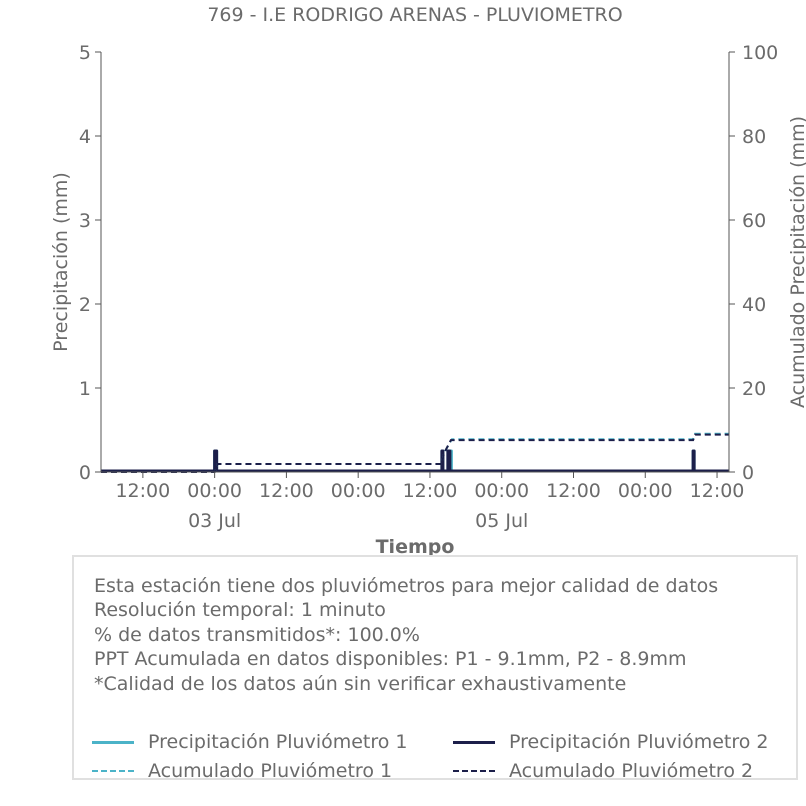  I want to click on y2-tick-label: 0, so click(748, 473).